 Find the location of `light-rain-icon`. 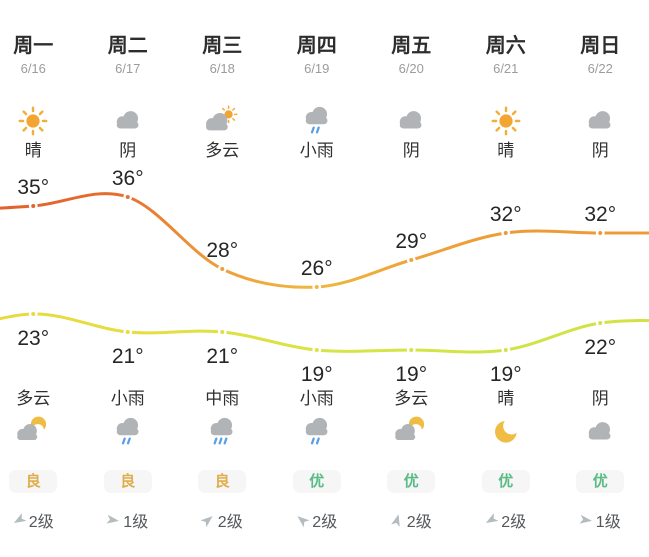

light-rain-icon is located at coordinates (317, 121).